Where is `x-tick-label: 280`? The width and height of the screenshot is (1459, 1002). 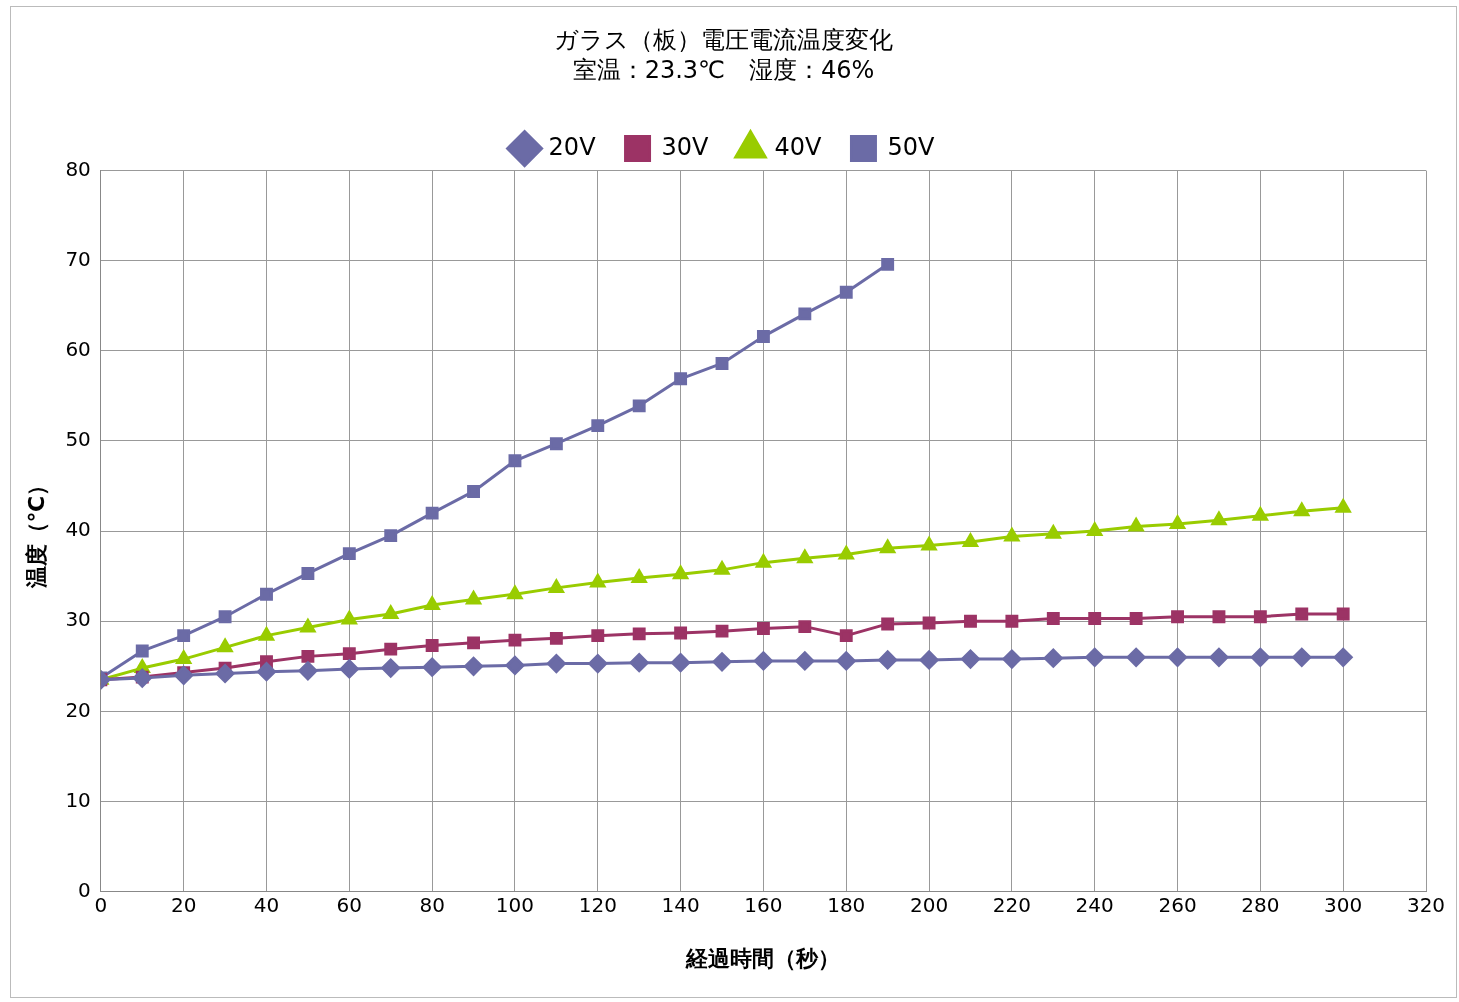
x-tick-label: 280 is located at coordinates (1260, 904).